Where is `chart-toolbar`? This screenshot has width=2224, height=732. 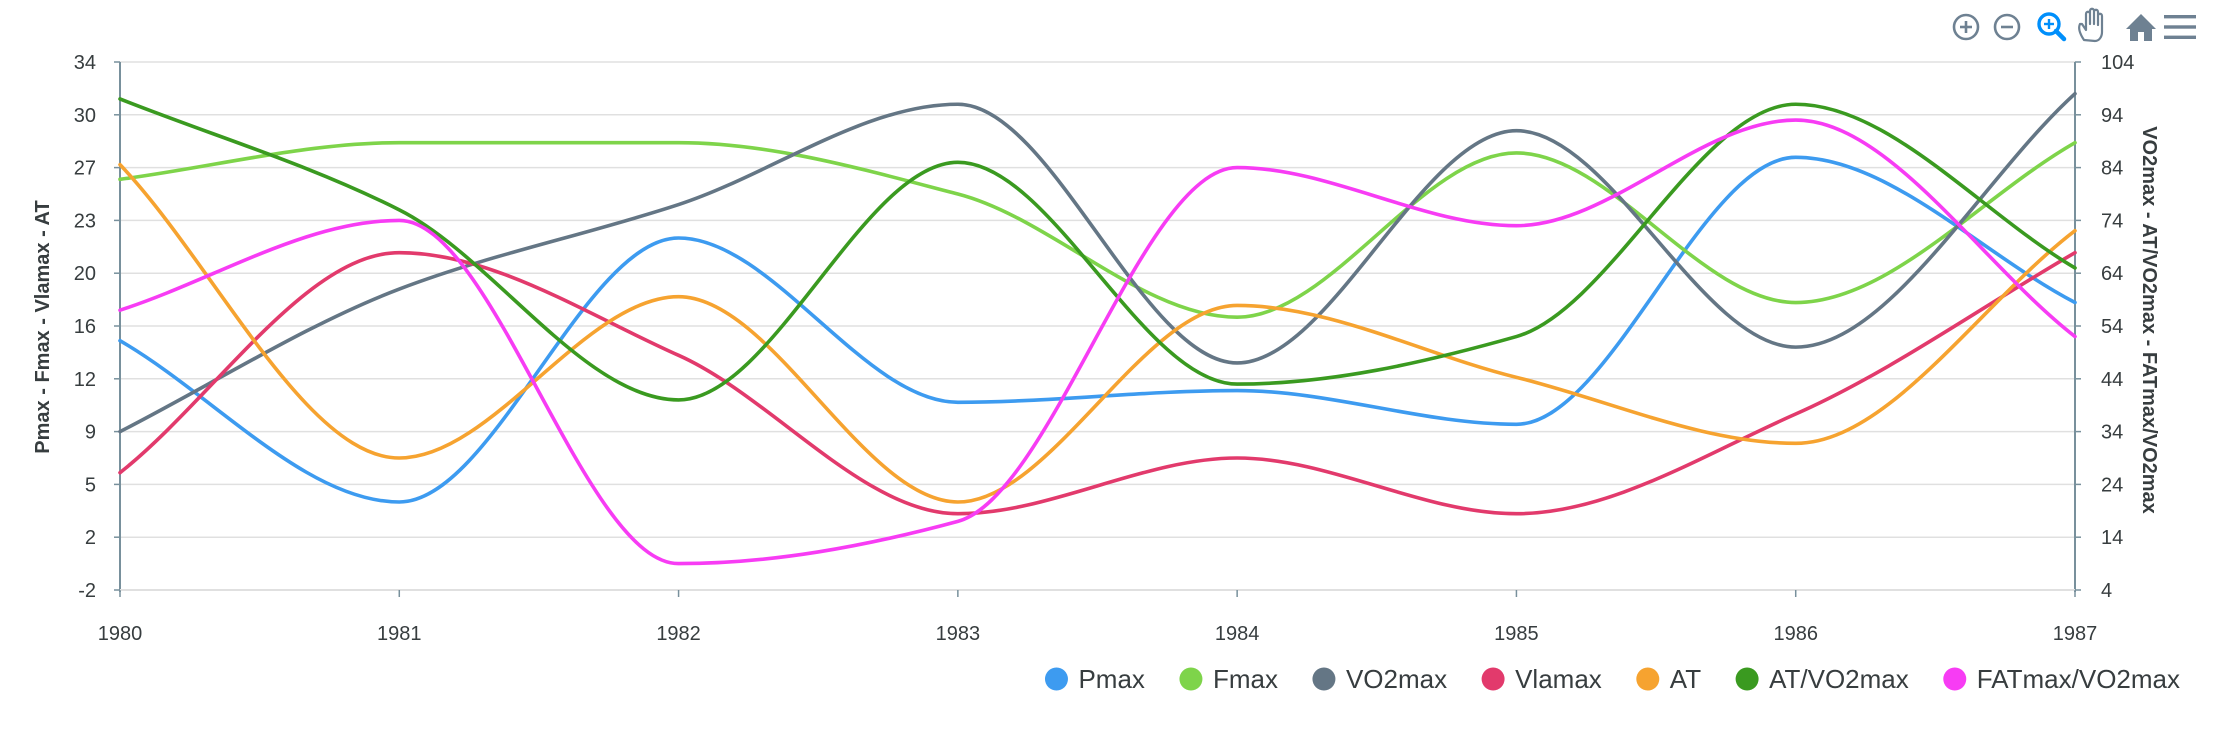
chart-toolbar is located at coordinates (2074, 25).